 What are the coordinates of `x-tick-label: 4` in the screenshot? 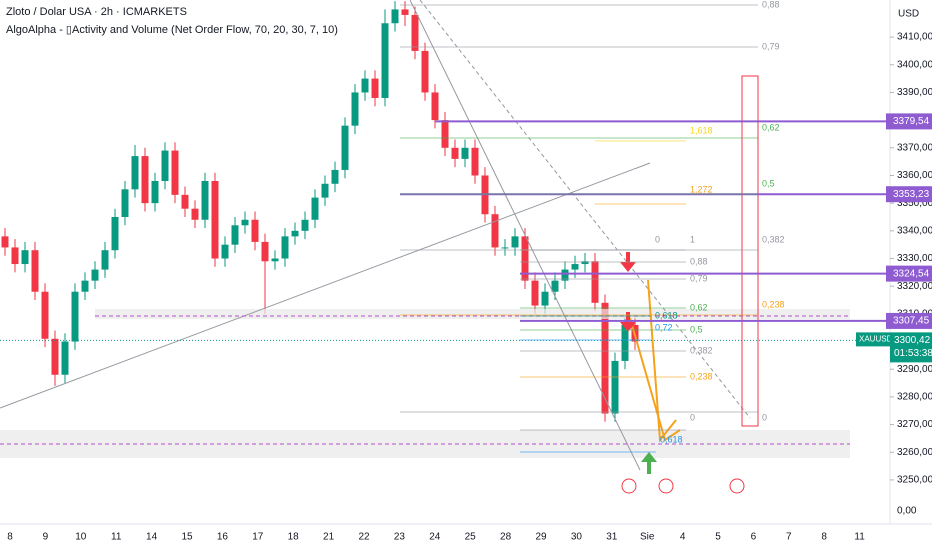 It's located at (683, 537).